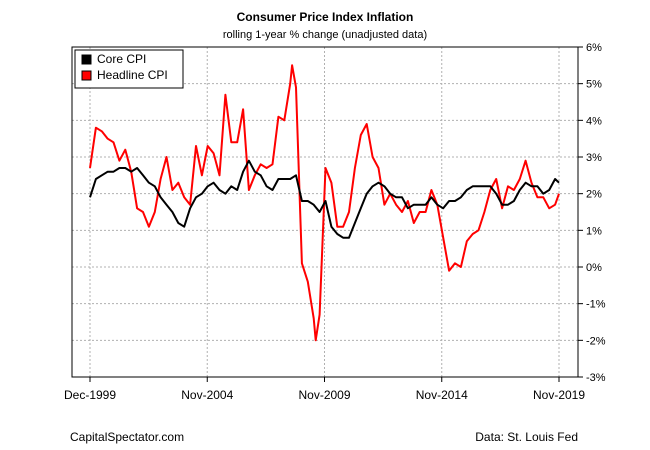  Describe the element at coordinates (442, 395) in the screenshot. I see `x-tick-label: Nov-2014` at that location.